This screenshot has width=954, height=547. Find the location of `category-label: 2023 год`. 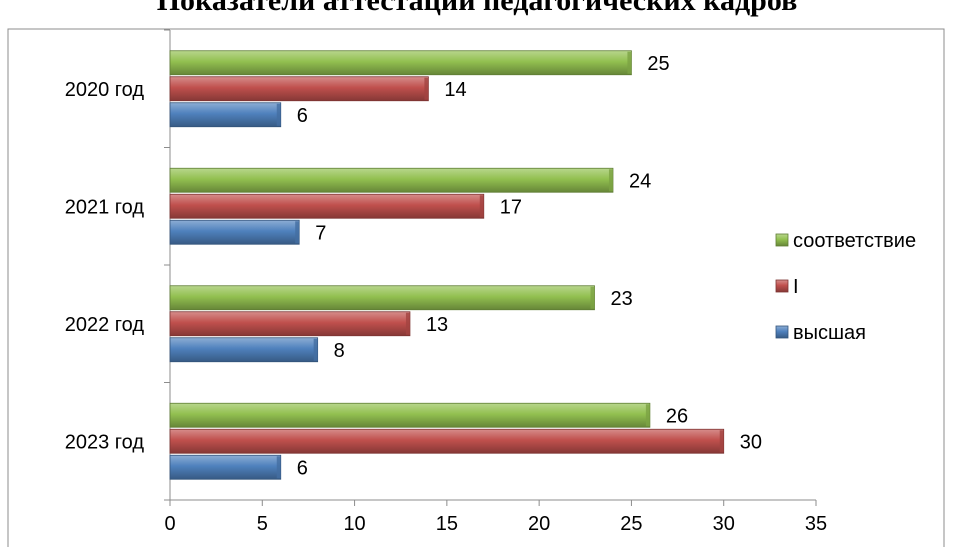

category-label: 2023 год is located at coordinates (105, 442).